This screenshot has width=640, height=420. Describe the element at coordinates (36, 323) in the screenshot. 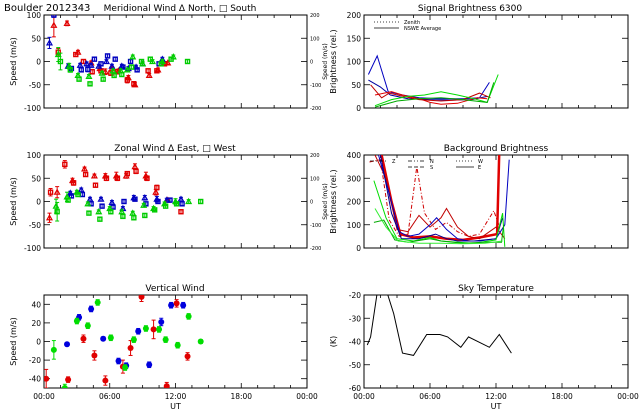

I see `y-tick-label: 20` at that location.